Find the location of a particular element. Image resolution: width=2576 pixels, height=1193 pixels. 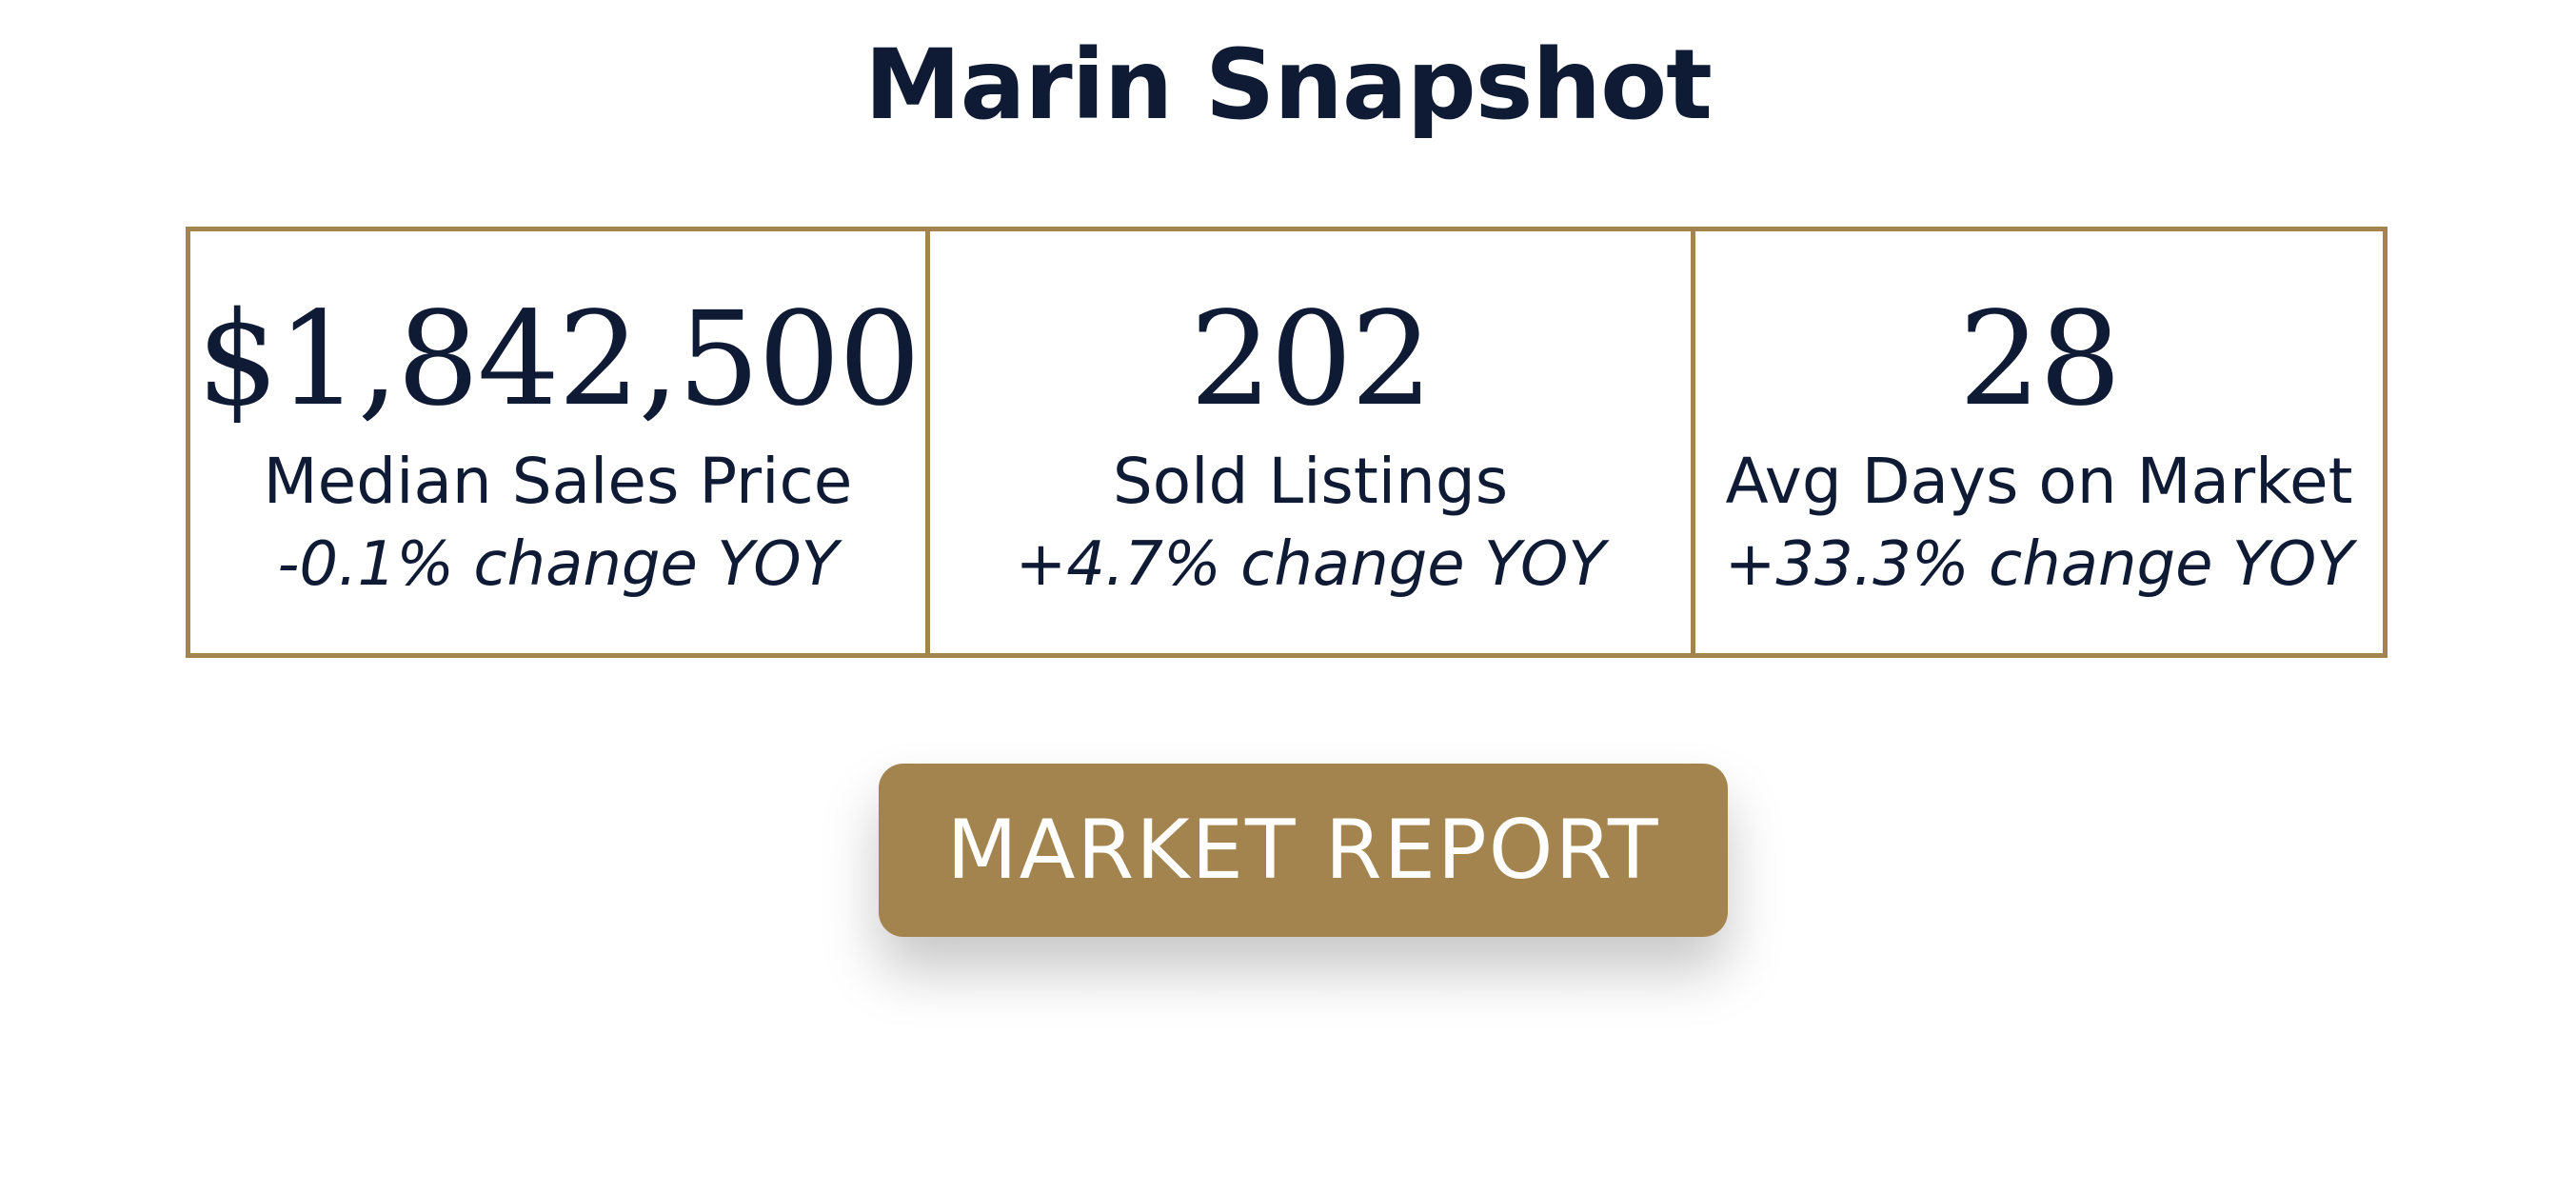

page-title: Marin Snapshot is located at coordinates (1288, 85).